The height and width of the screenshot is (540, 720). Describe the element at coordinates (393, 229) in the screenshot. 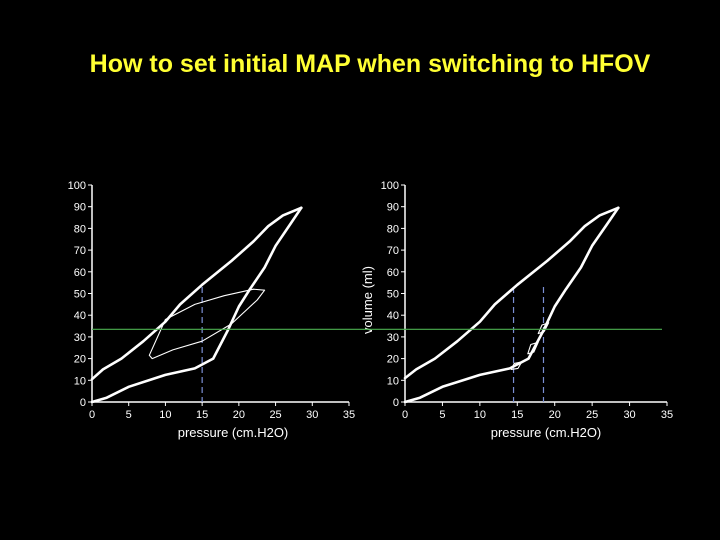

I see `chart2-ytick-label: 80` at that location.